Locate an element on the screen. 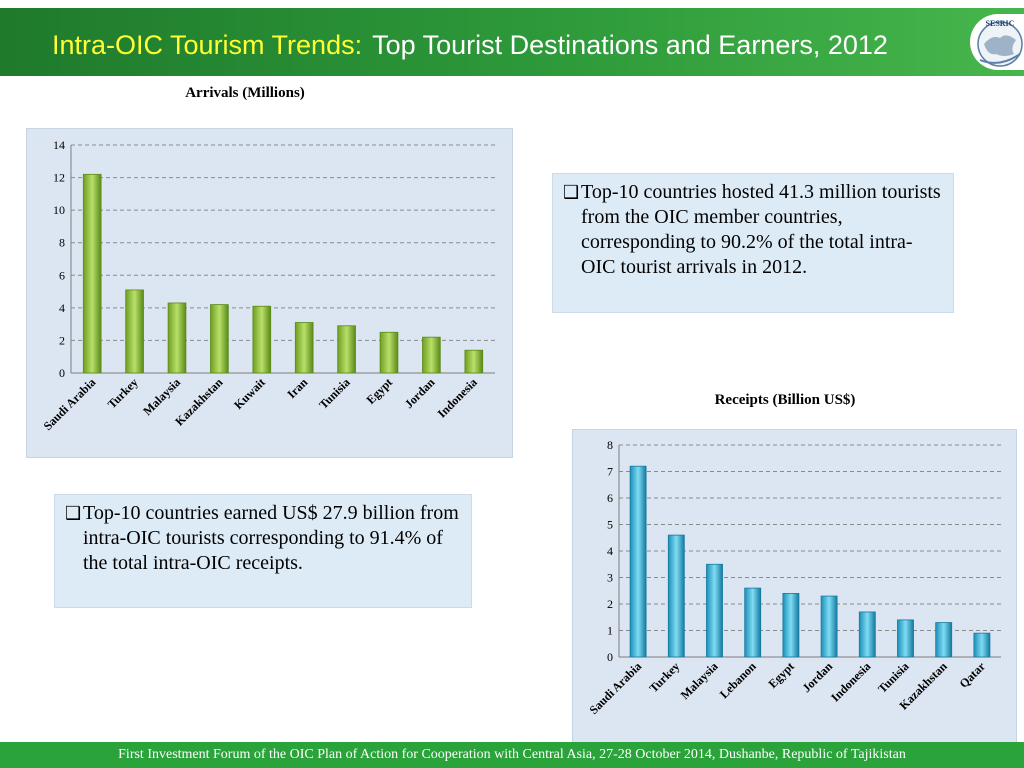 This screenshot has width=1024, height=768. x-tick-label-0-2: Malaysia is located at coordinates (161, 396).